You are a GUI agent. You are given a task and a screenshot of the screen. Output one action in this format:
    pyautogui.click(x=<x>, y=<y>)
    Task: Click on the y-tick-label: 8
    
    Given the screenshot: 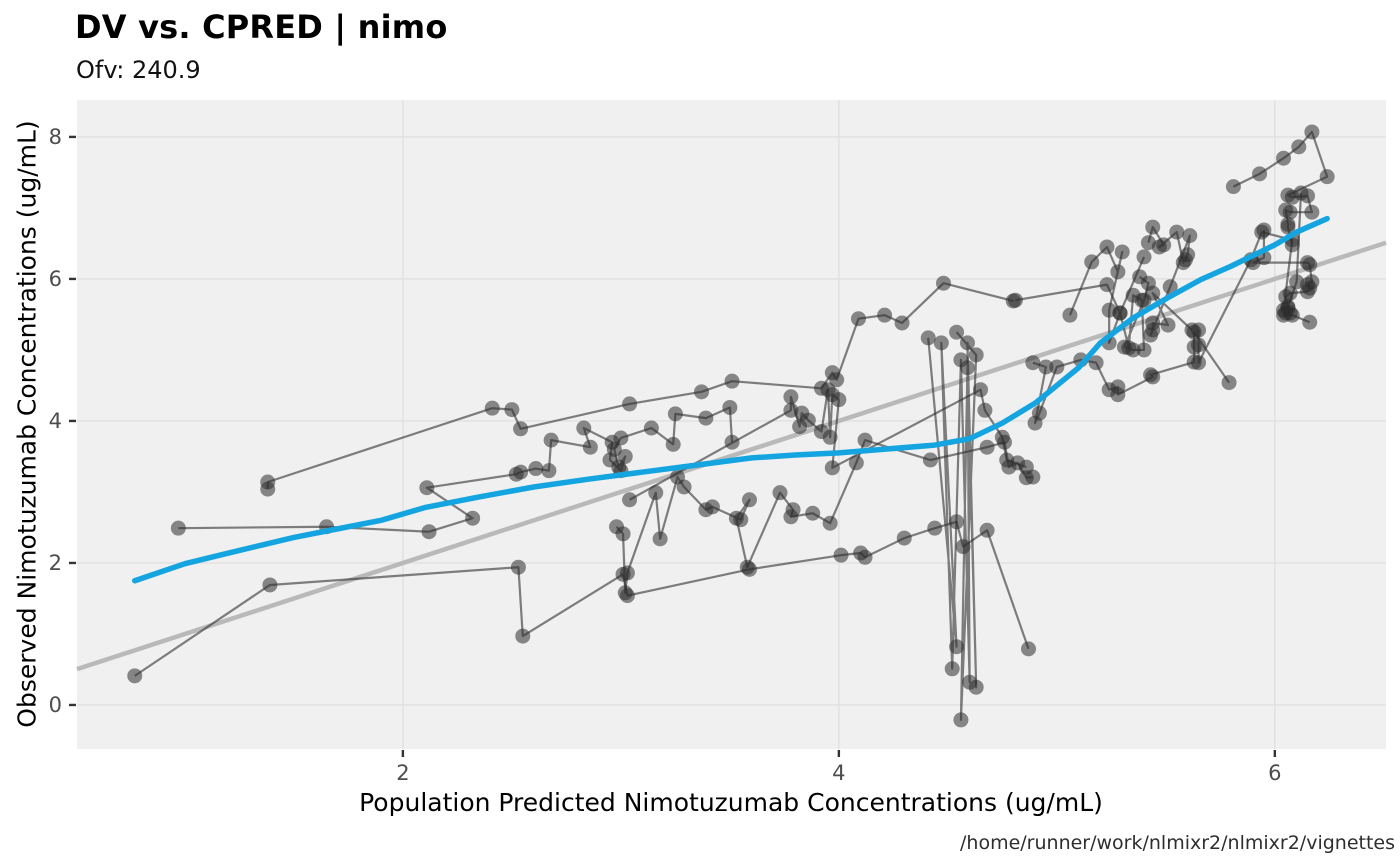 What is the action you would take?
    pyautogui.click(x=55, y=137)
    